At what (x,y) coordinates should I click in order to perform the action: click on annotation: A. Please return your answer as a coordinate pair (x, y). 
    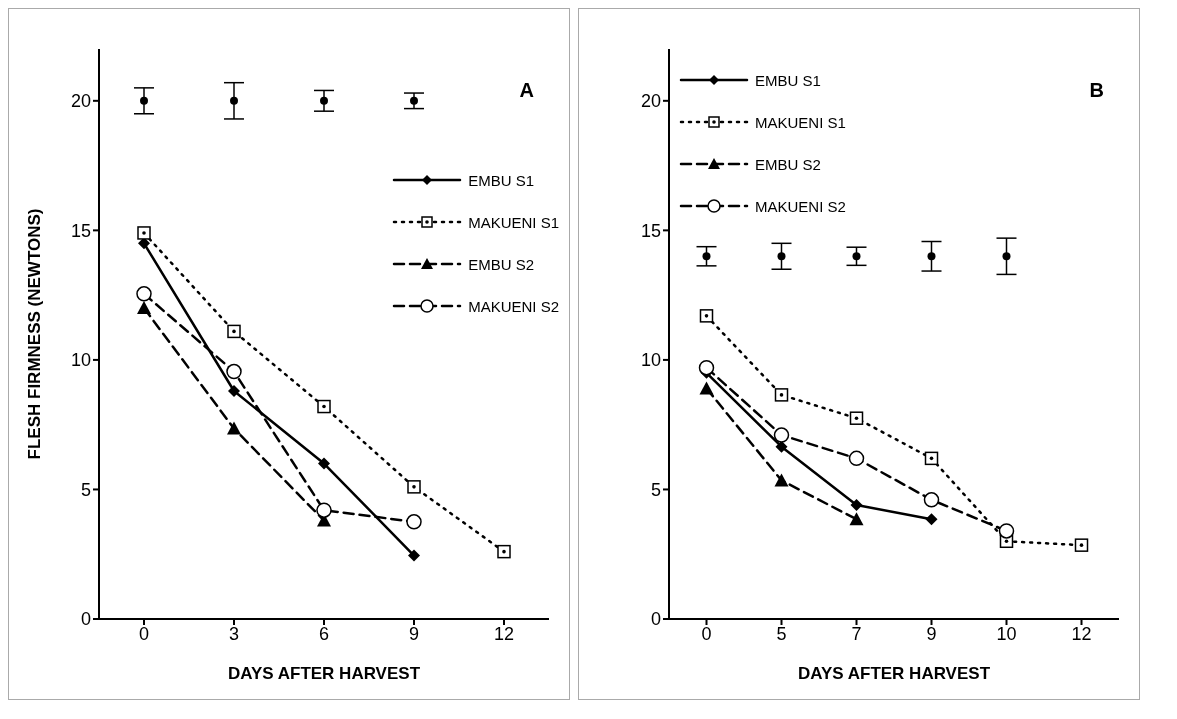
    Looking at the image, I should click on (526, 90).